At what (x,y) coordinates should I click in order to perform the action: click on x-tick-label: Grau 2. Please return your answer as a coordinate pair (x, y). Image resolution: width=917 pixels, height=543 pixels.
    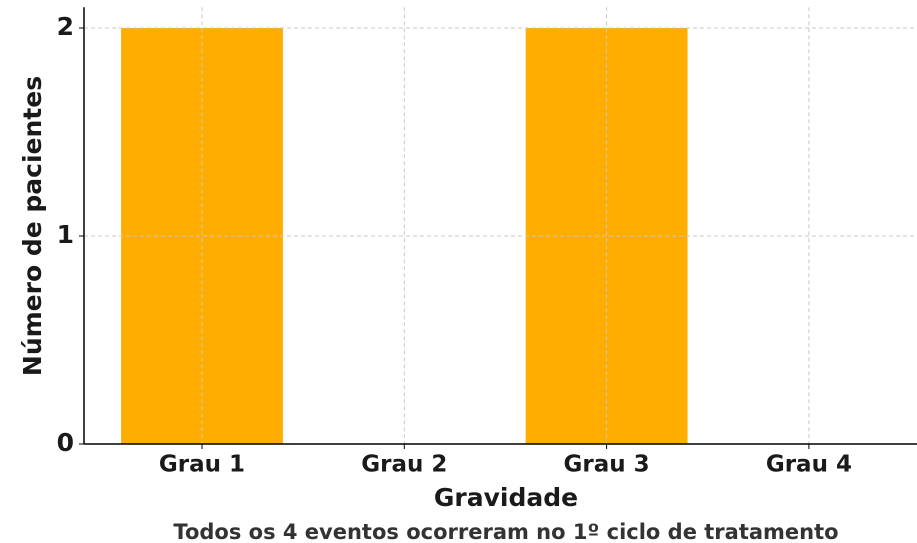
    Looking at the image, I should click on (404, 465).